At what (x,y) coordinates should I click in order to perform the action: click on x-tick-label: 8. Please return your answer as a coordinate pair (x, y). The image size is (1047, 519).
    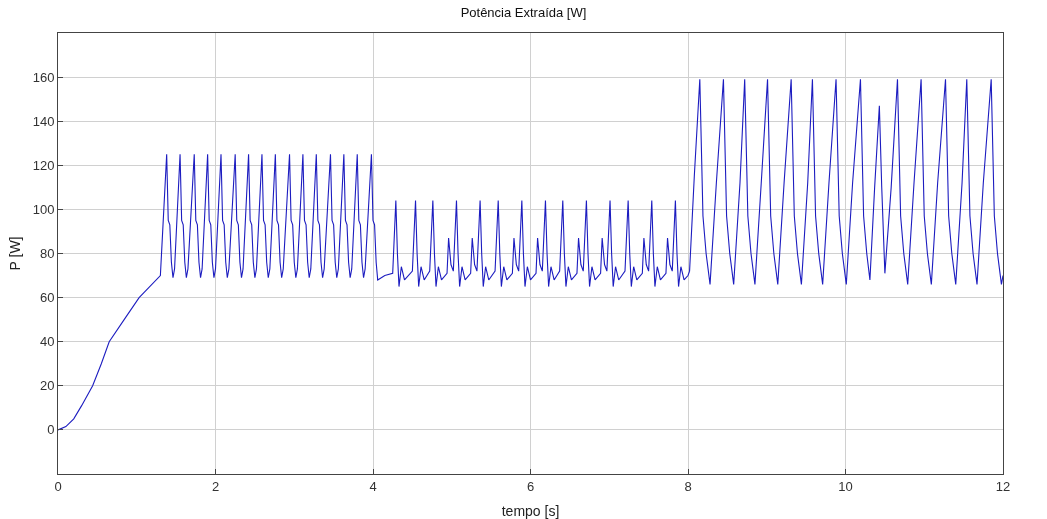
    Looking at the image, I should click on (688, 486).